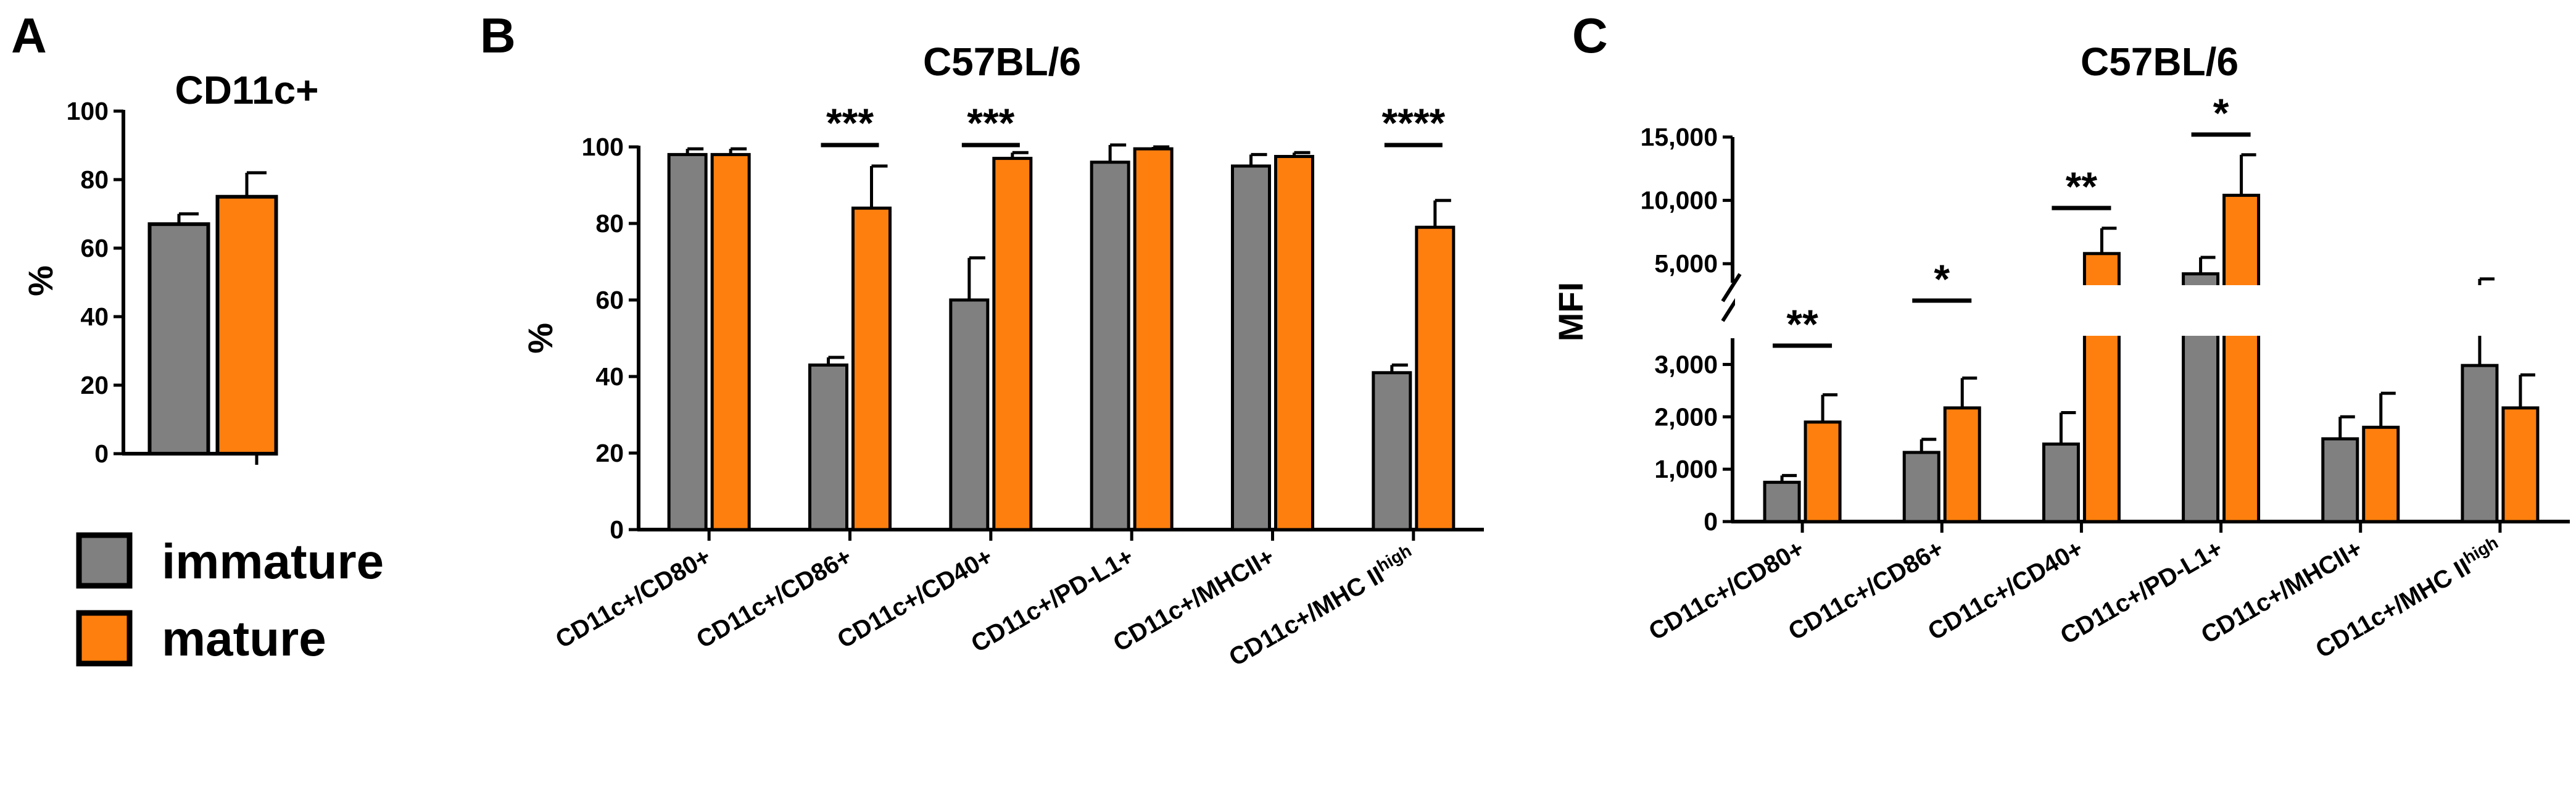  What do you see at coordinates (104, 560) in the screenshot?
I see `legend-swatch-immature` at bounding box center [104, 560].